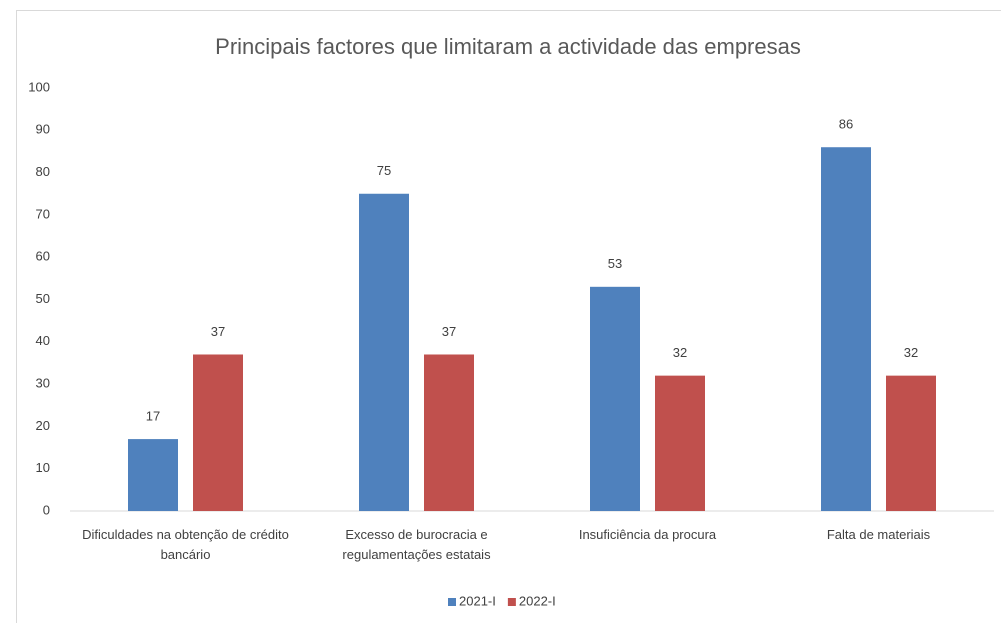 This screenshot has width=1001, height=623. What do you see at coordinates (43, 467) in the screenshot?
I see `y-tick-label: 10` at bounding box center [43, 467].